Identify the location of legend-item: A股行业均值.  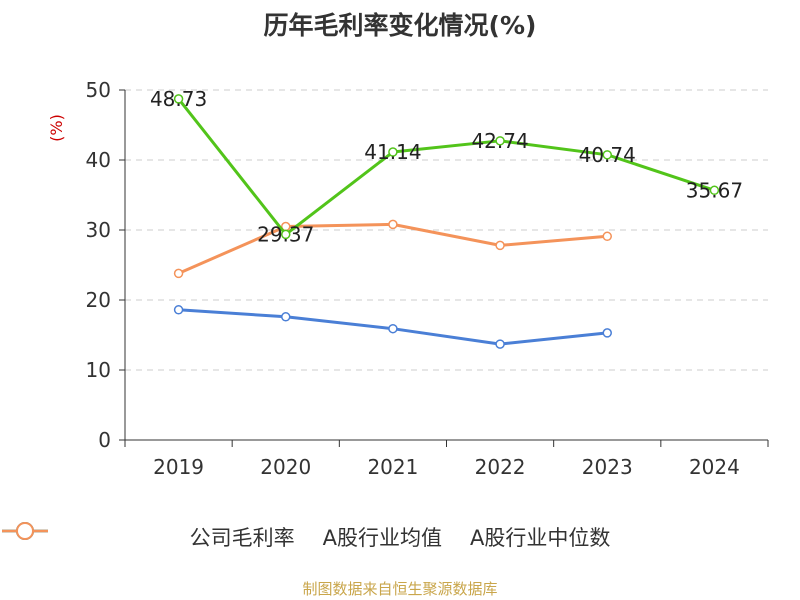
(222, 537).